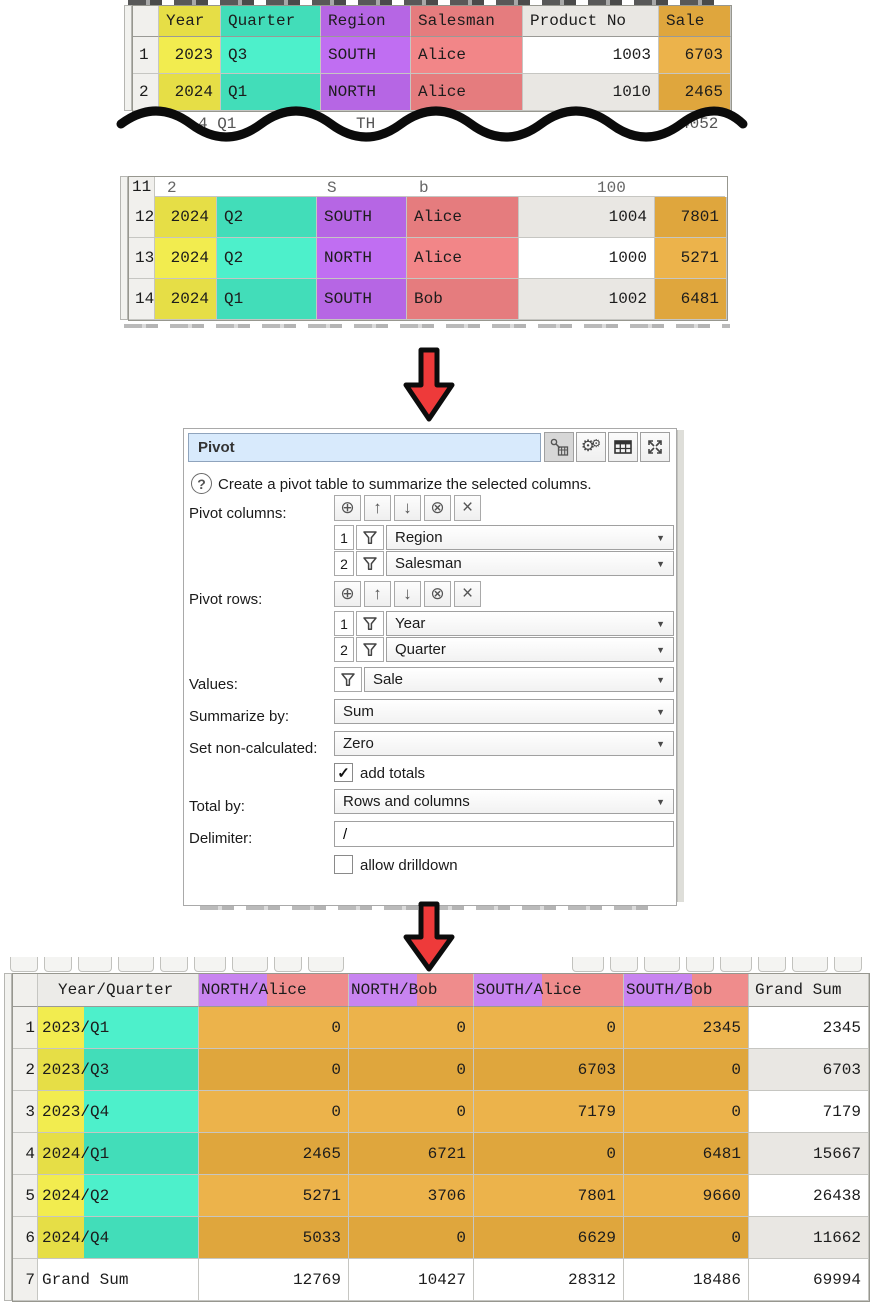  What do you see at coordinates (463, 299) in the screenshot?
I see `table-cell: Bob` at bounding box center [463, 299].